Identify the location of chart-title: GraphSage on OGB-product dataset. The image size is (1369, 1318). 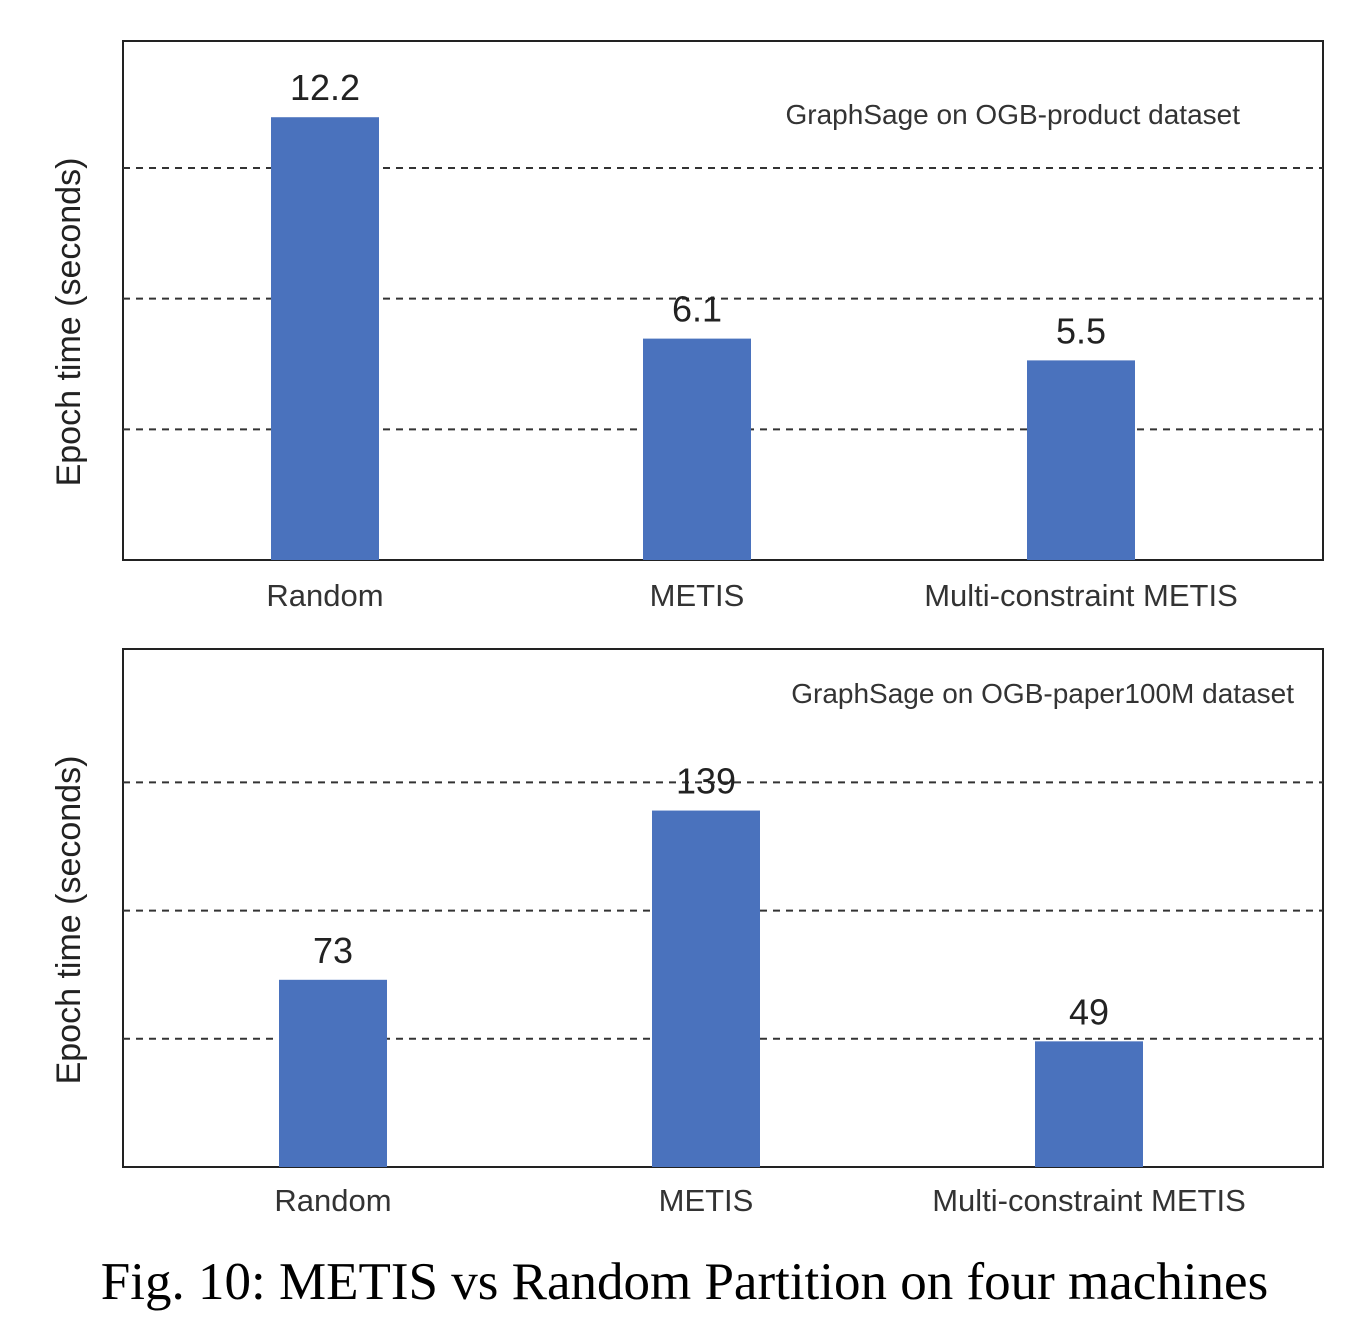
(1013, 114).